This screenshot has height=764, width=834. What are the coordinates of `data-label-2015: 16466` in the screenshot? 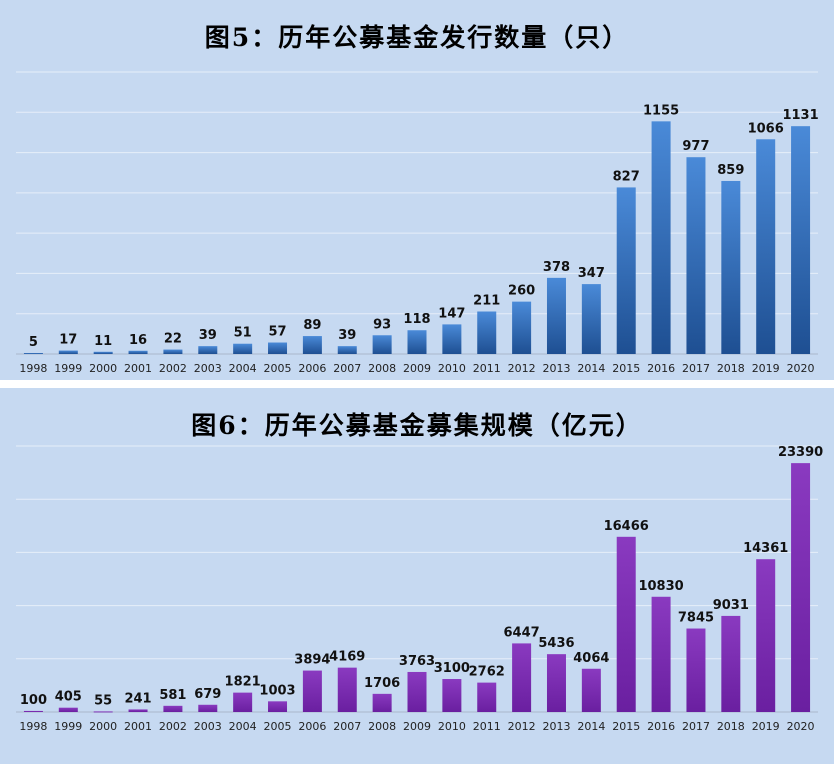 It's located at (626, 526).